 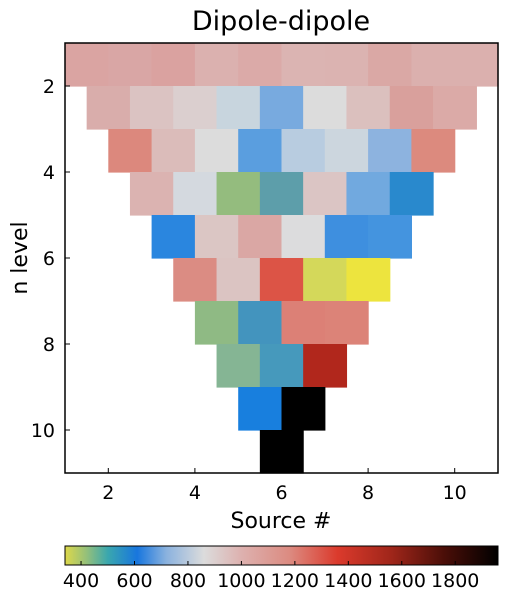 I want to click on y-tick-label: 10, so click(x=43, y=431).